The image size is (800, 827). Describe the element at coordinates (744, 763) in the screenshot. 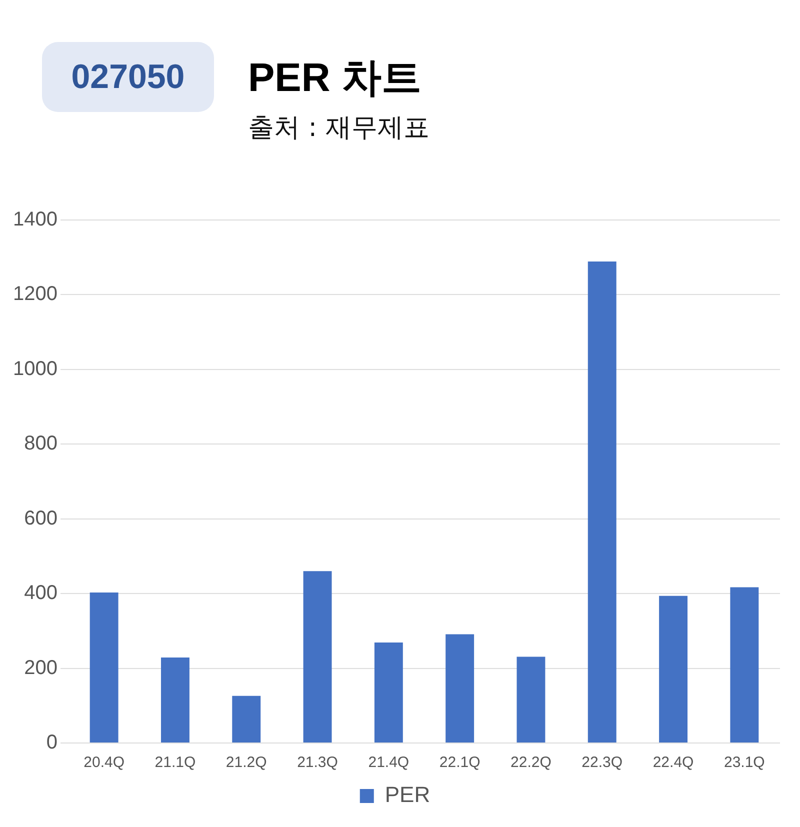

I see `x-tick-label: 23.1Q` at that location.